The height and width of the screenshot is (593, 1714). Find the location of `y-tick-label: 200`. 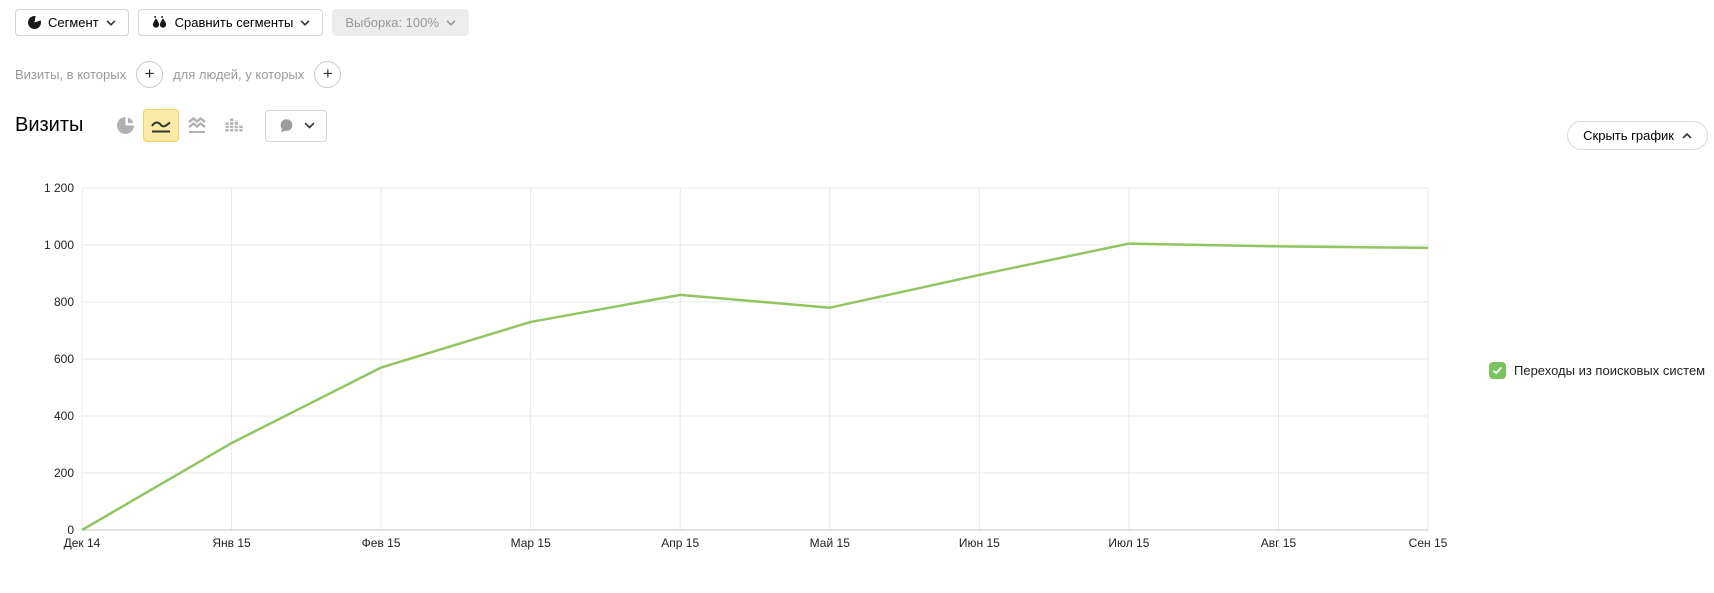

y-tick-label: 200 is located at coordinates (64, 473).